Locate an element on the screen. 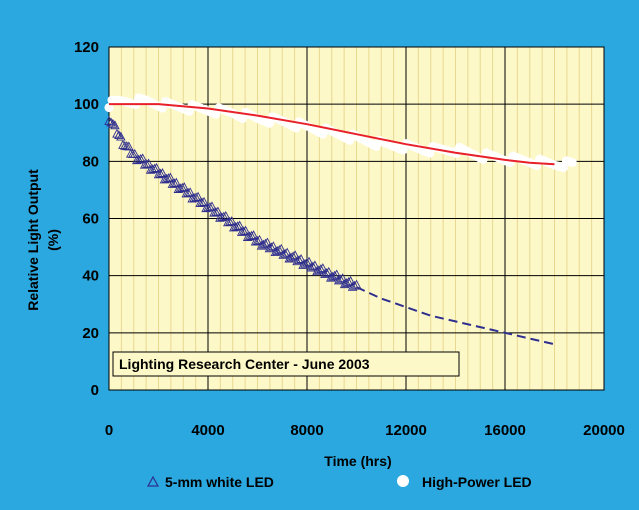  x-tick-label: 8000 is located at coordinates (306, 430).